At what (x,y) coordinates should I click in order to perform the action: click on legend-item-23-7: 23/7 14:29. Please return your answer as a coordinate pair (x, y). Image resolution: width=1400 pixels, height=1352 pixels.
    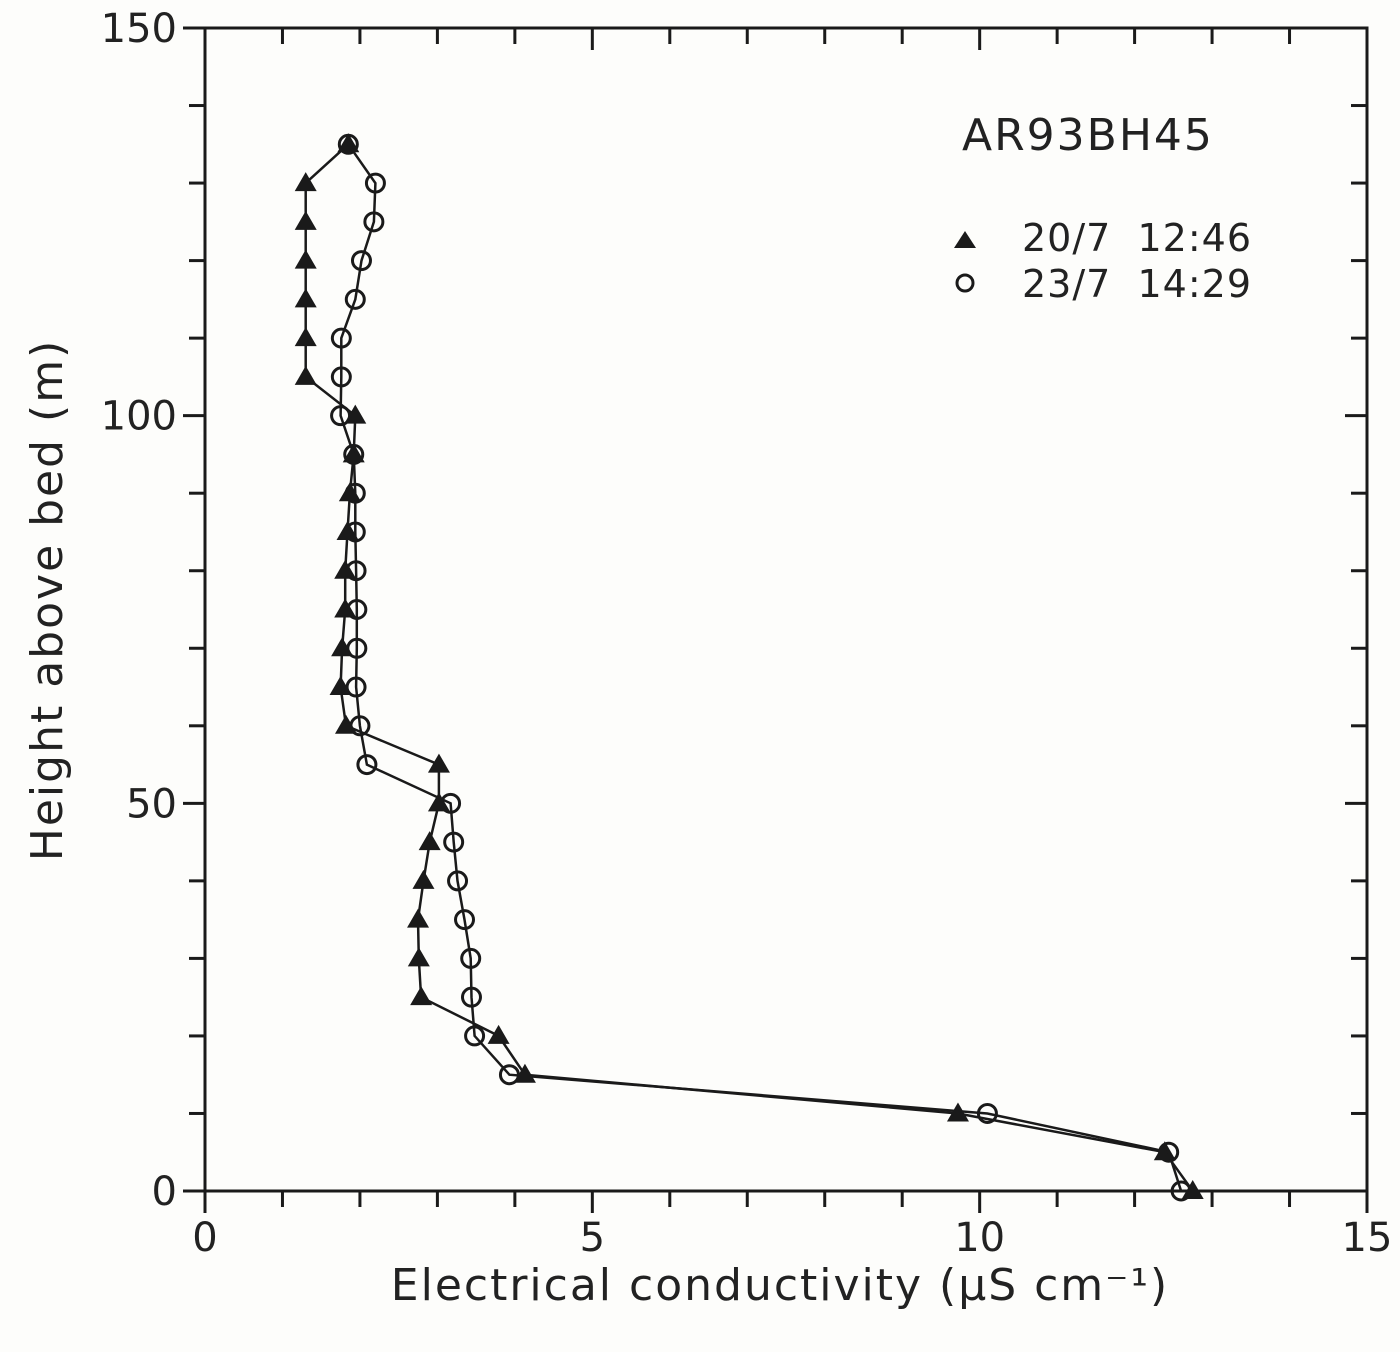
    Looking at the image, I should click on (1103, 284).